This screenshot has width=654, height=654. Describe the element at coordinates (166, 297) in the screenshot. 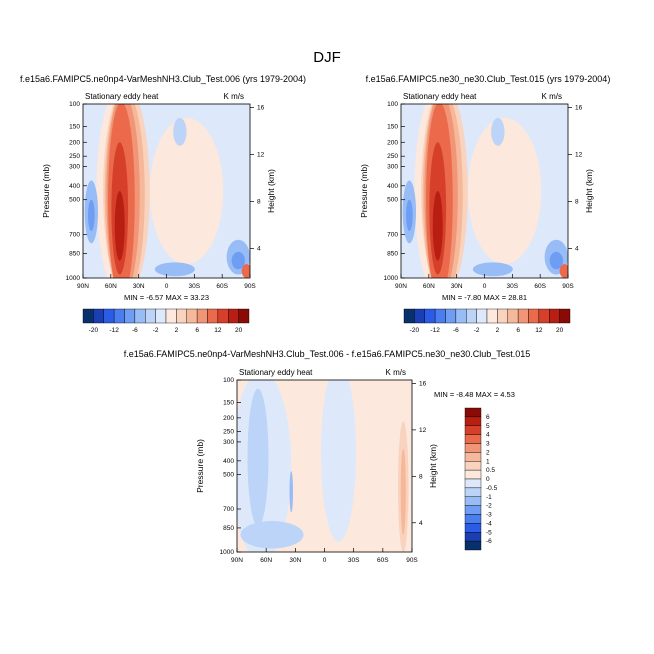

I see `min-max-label: MIN = -6.57 MAX = 33.23` at that location.